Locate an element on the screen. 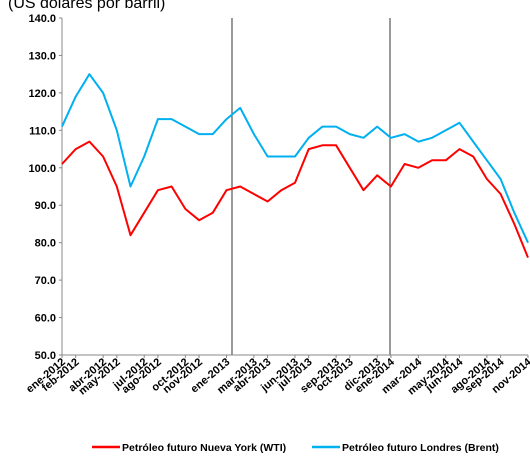 This screenshot has height=460, width=530. y-tick-label: 100.0 is located at coordinates (42, 169).